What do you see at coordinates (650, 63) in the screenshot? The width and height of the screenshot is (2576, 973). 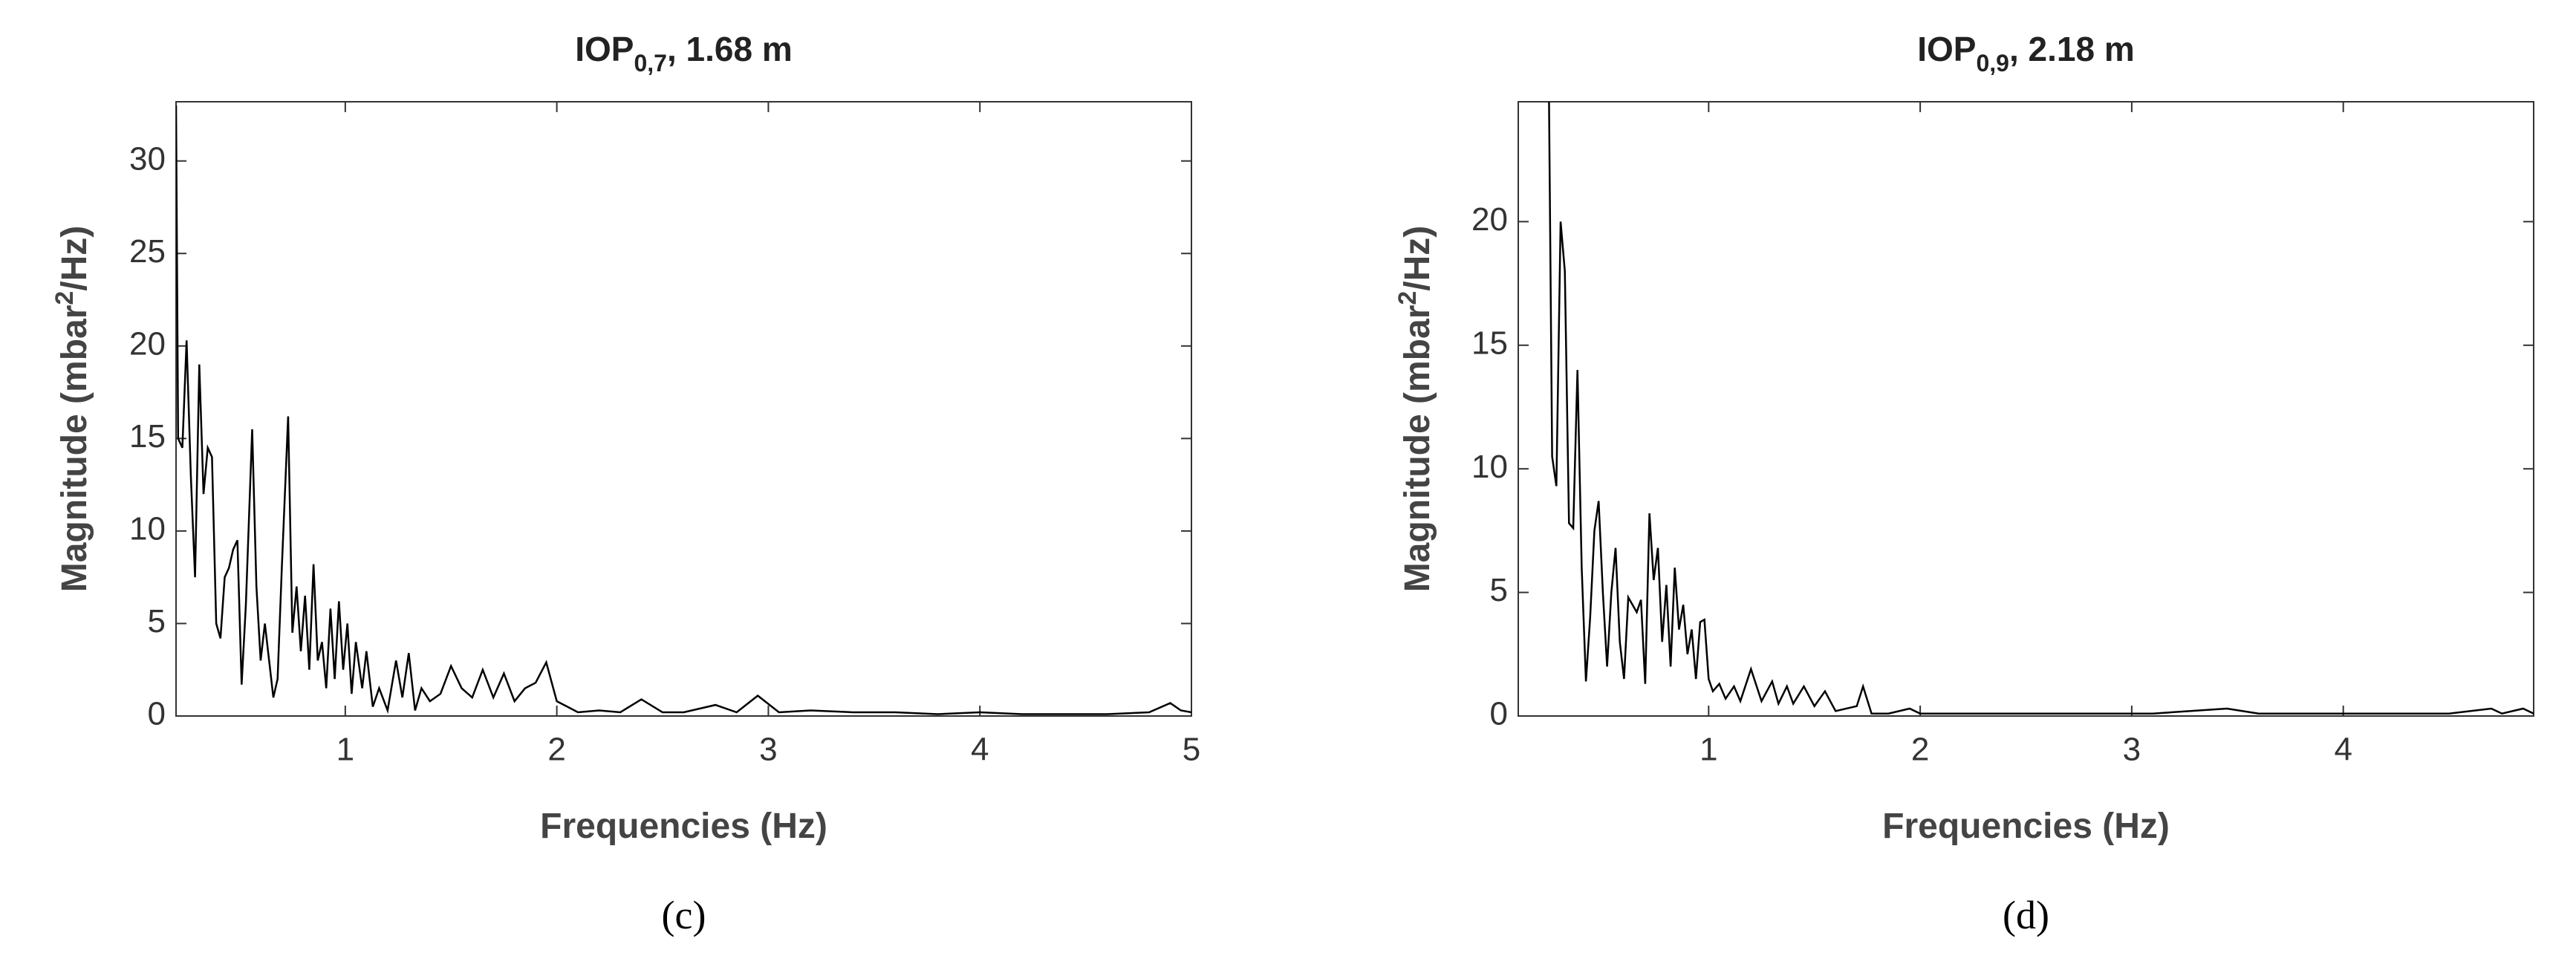 I see `title-subscript: 0,7` at bounding box center [650, 63].